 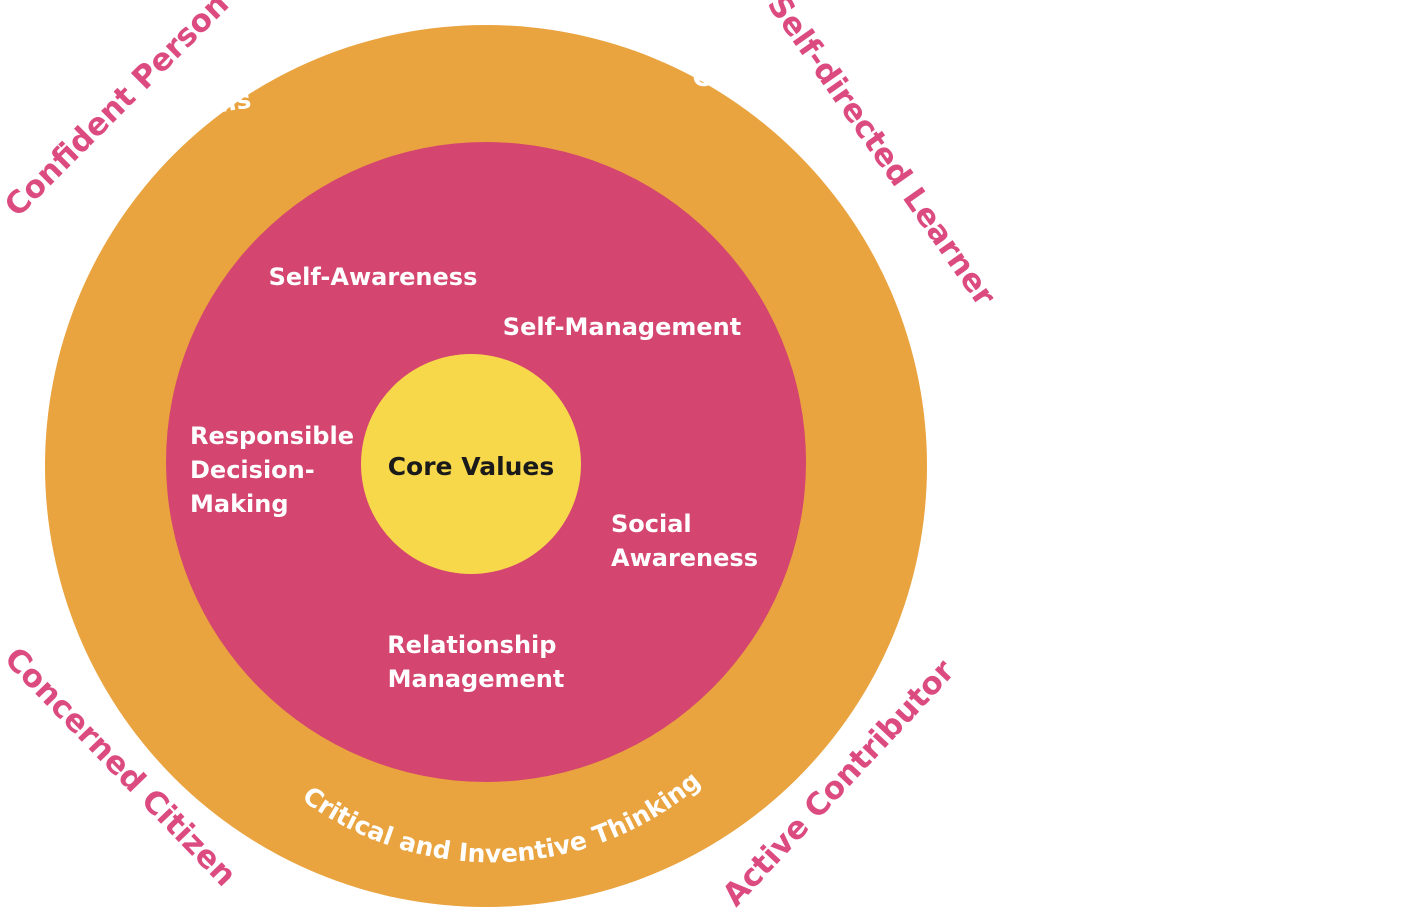 I want to click on competency-self-management: Self-Management, so click(x=622, y=327).